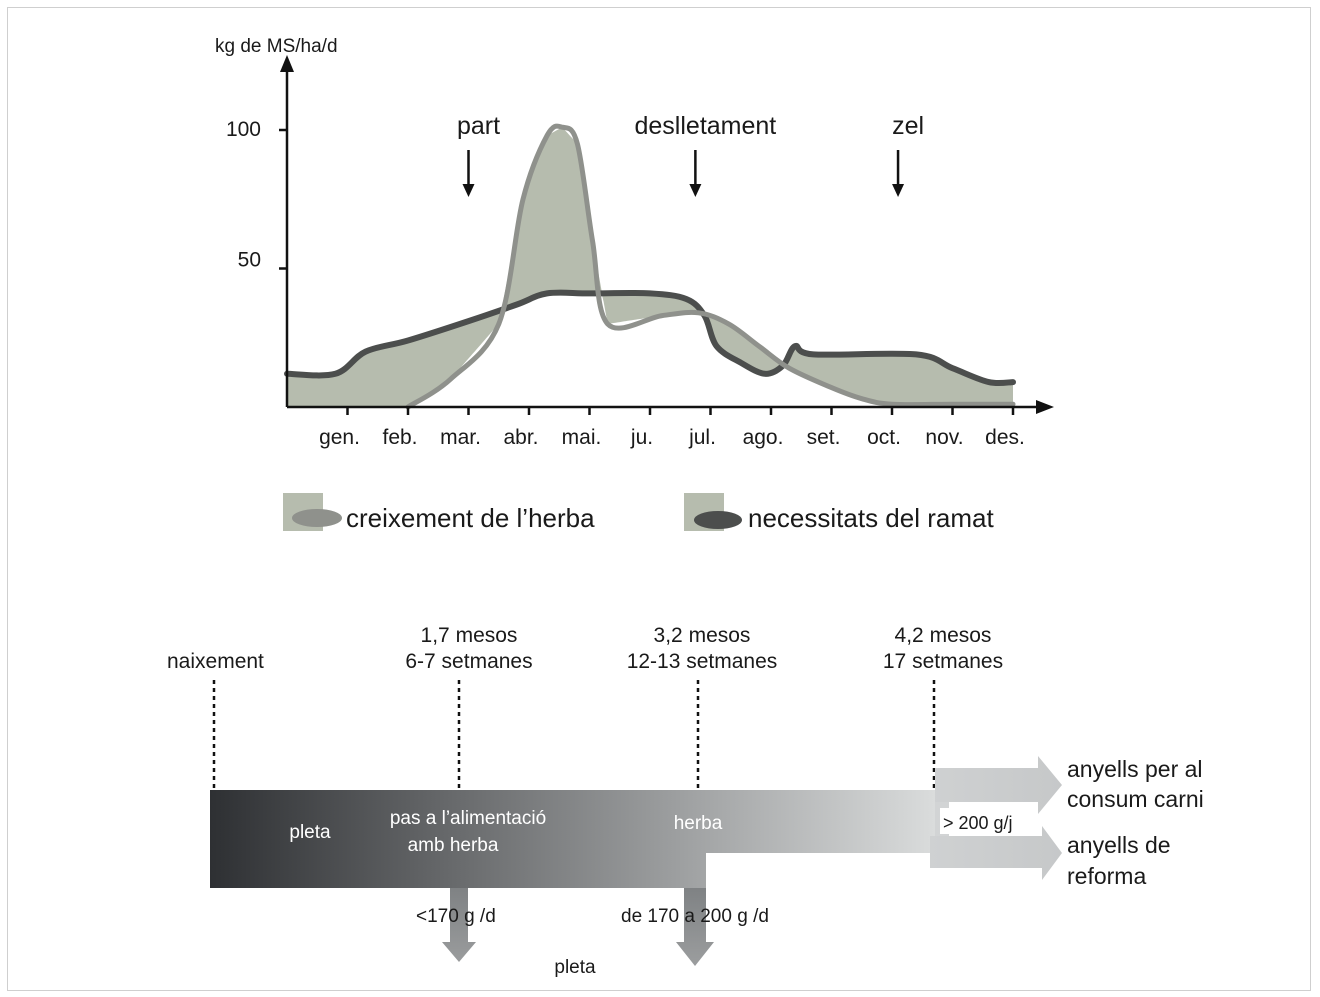  I want to click on legend-item-herd: necessitats del ramat, so click(839, 513).